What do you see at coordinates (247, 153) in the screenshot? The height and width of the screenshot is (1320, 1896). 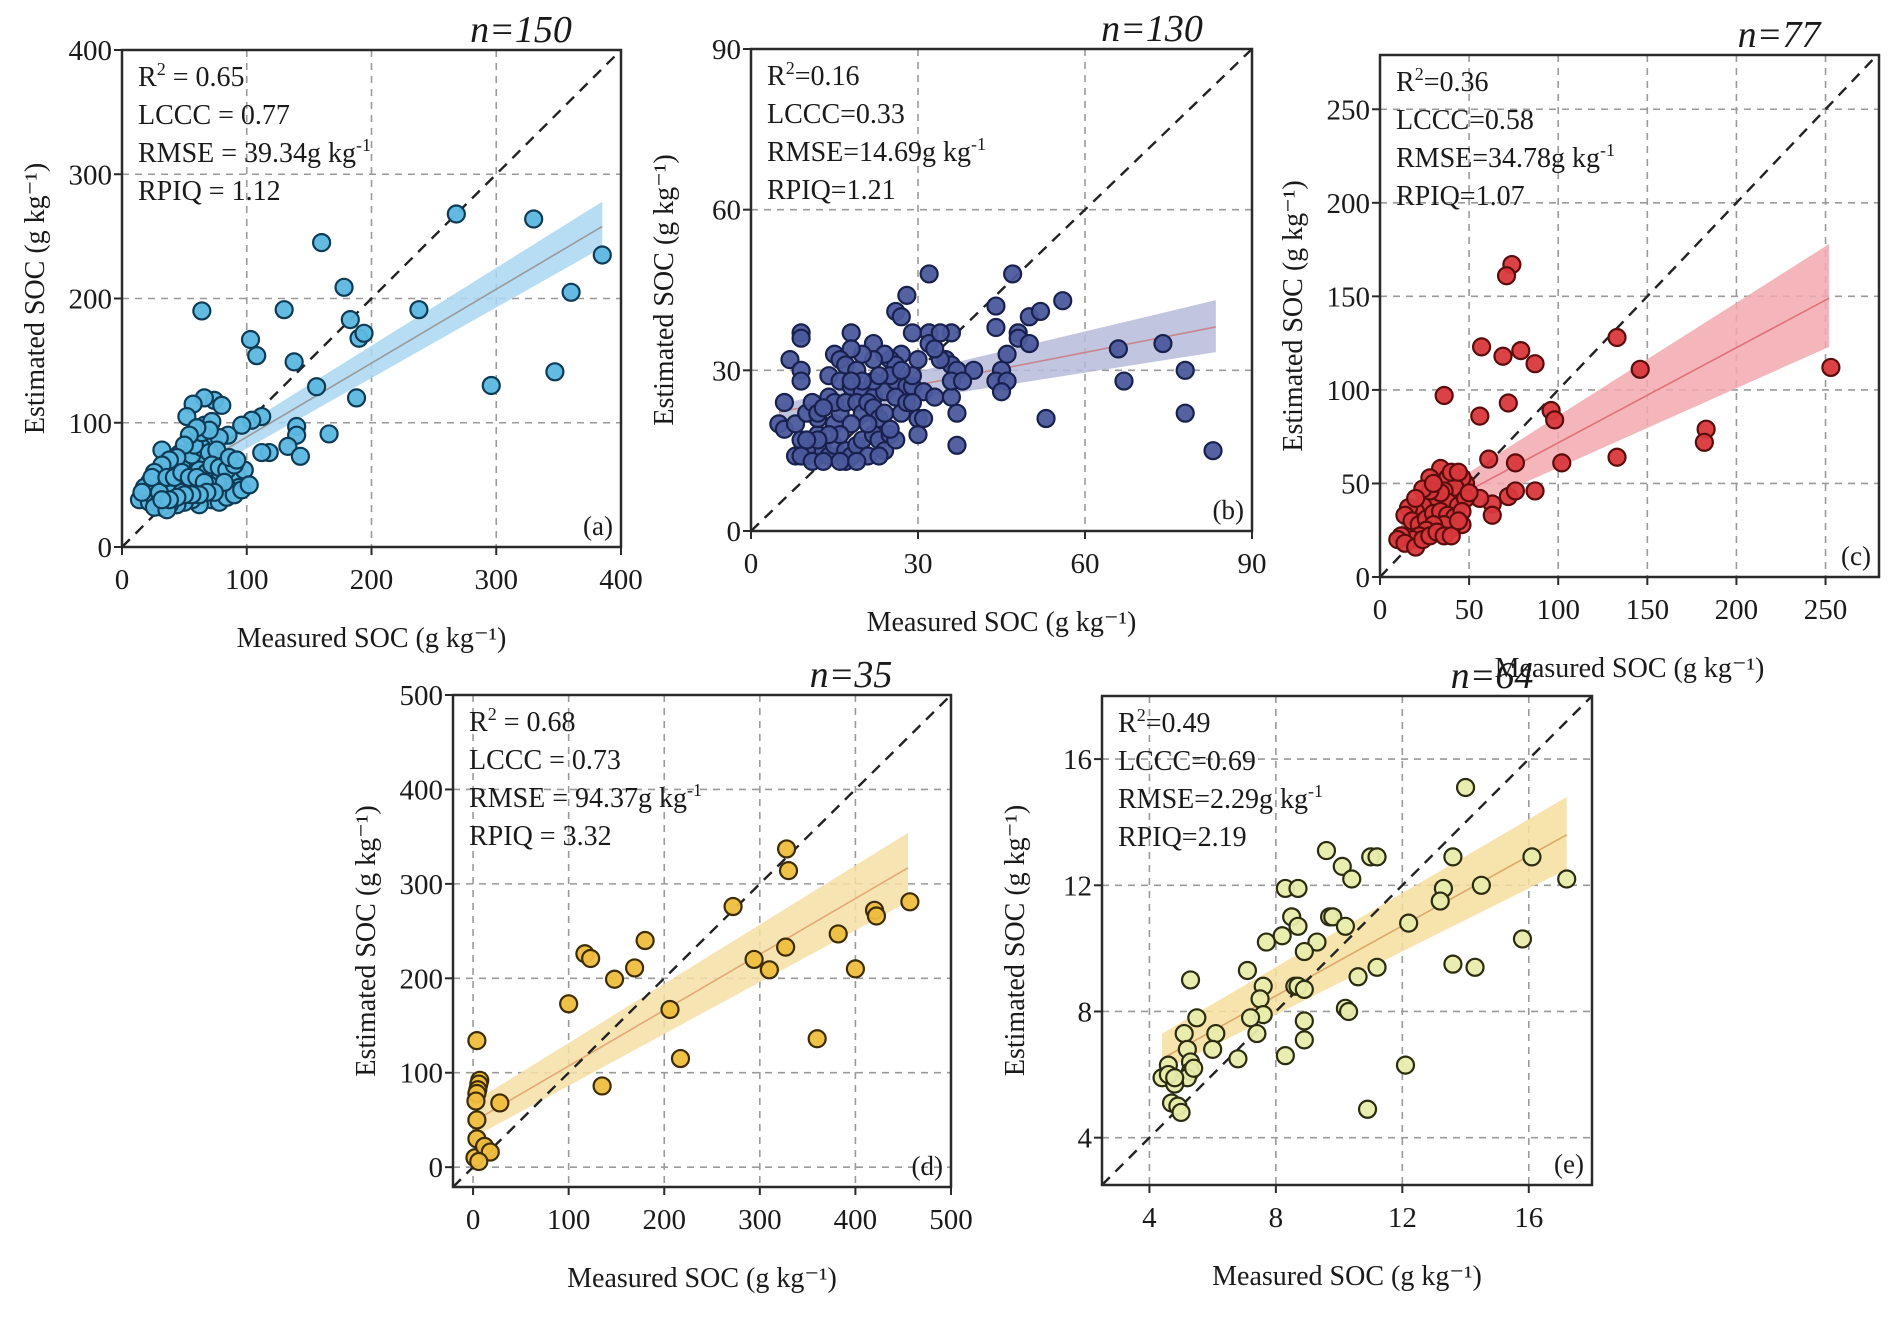 I see `stat-label: RMSE = 39.34g kg` at bounding box center [247, 153].